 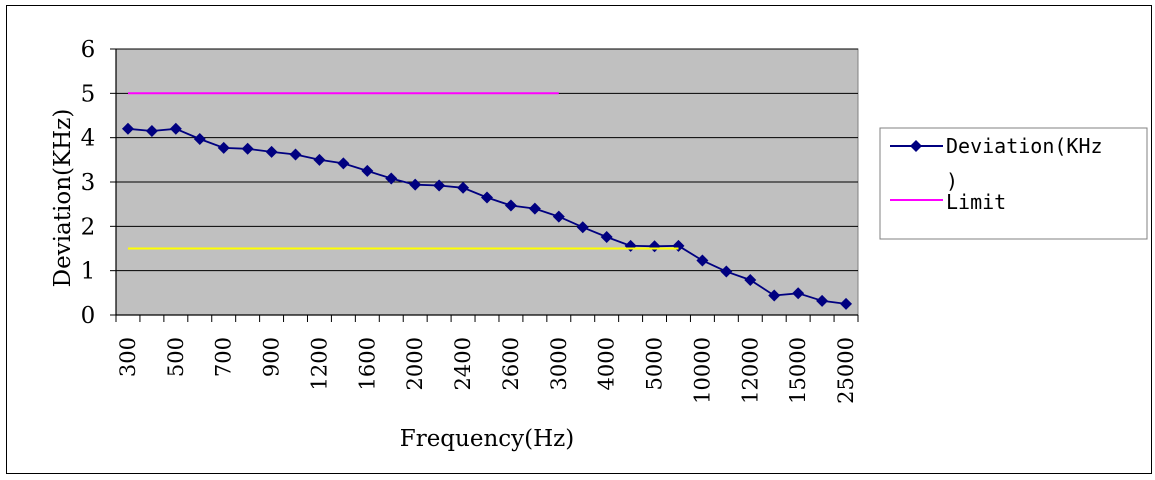 I want to click on x-tick-label: 2000, so click(x=415, y=363).